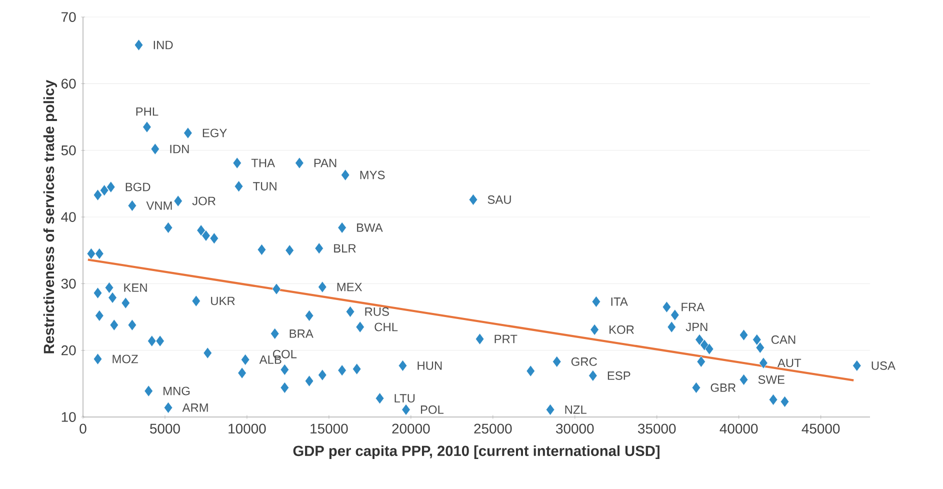  What do you see at coordinates (476, 452) in the screenshot?
I see `x-axis-title: GDP per capita PPP, 2010 [current international USD]` at bounding box center [476, 452].